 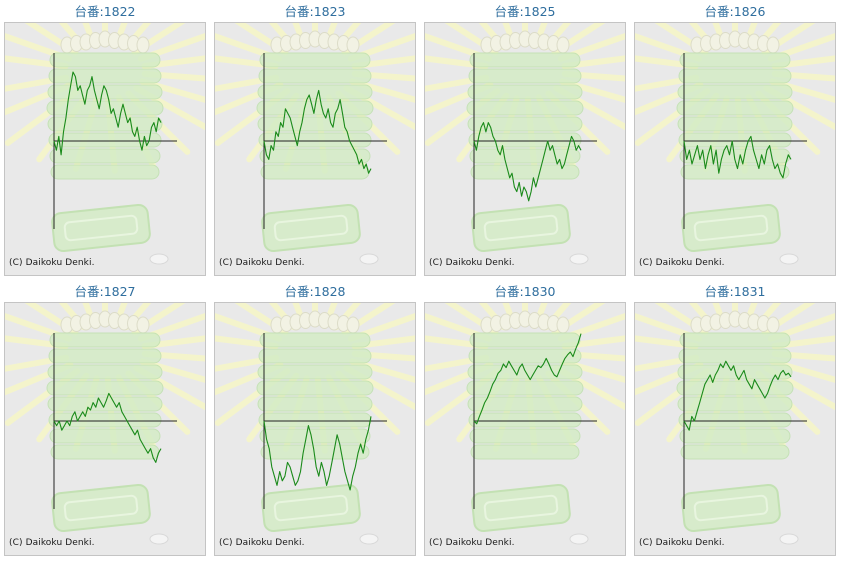 I want to click on chart-title: 台番:1825, so click(x=525, y=11).